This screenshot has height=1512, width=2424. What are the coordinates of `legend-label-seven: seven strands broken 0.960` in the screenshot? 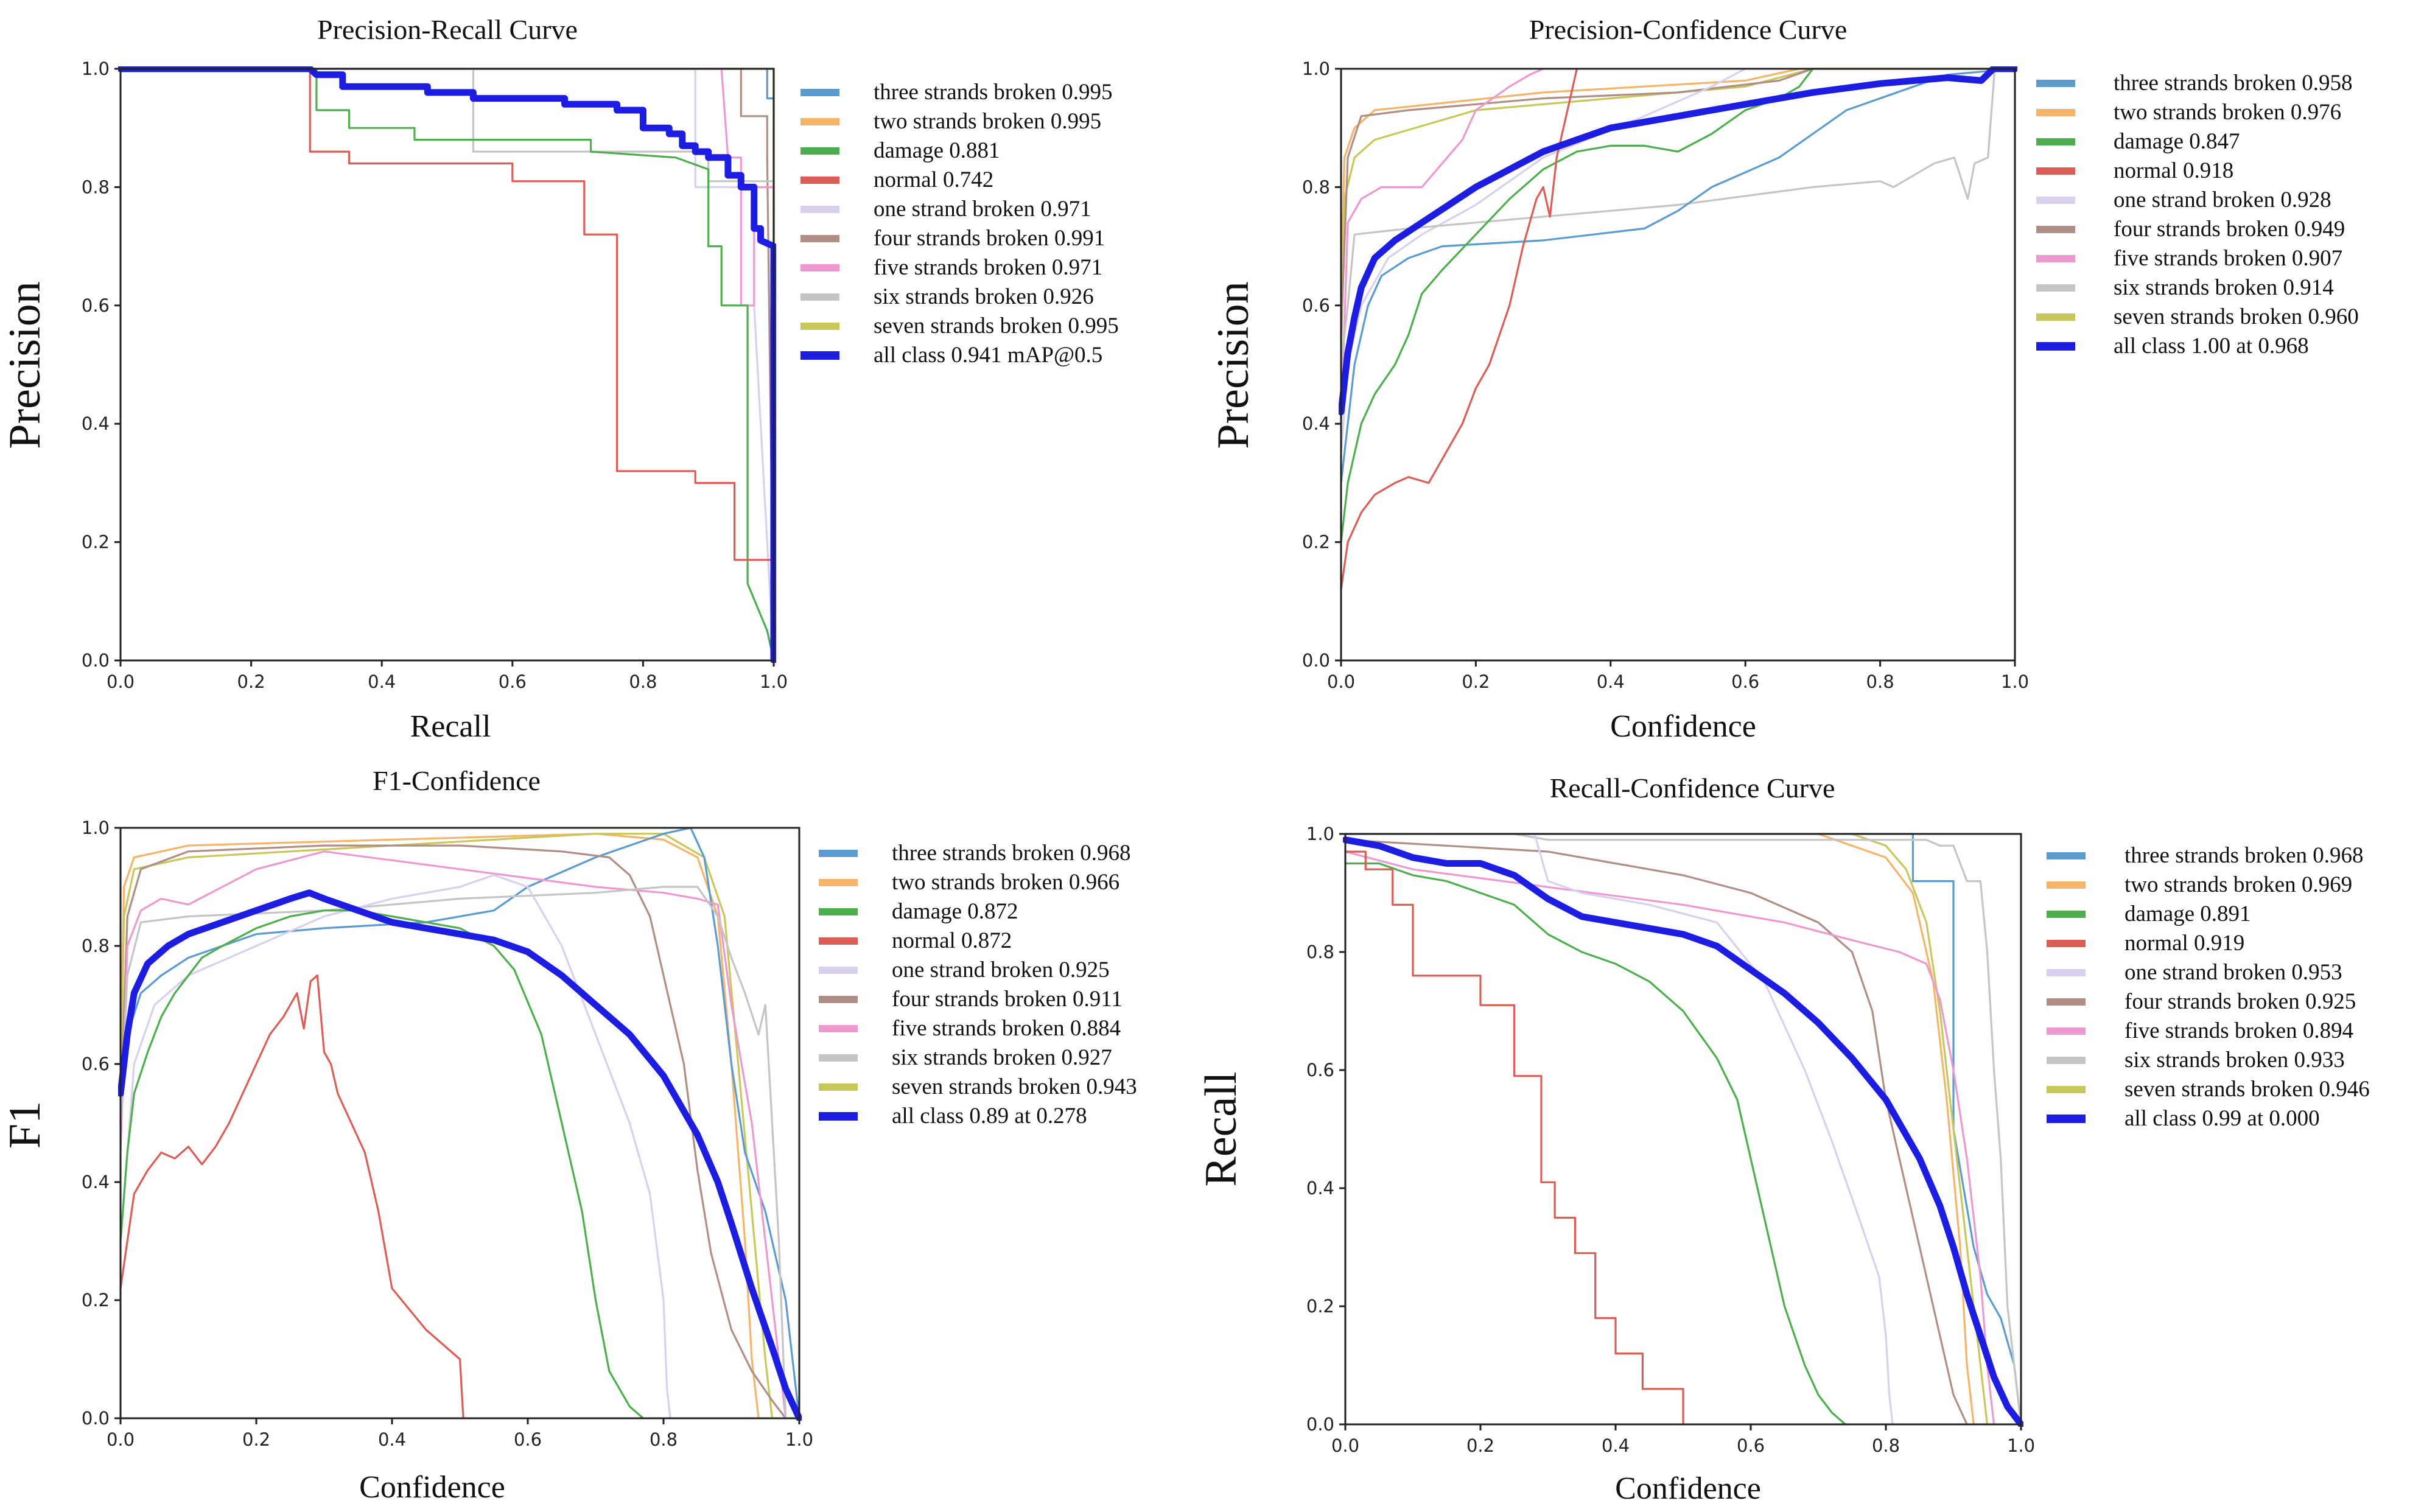 It's located at (2236, 316).